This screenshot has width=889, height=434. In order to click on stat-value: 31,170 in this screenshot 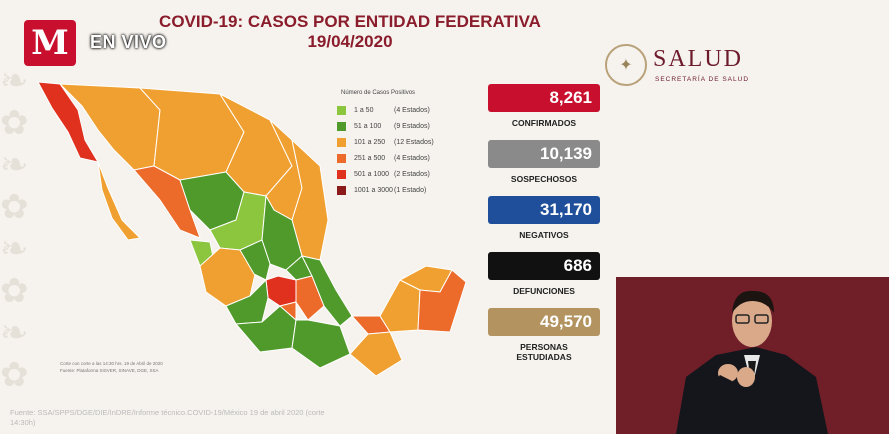, I will do `click(544, 210)`.